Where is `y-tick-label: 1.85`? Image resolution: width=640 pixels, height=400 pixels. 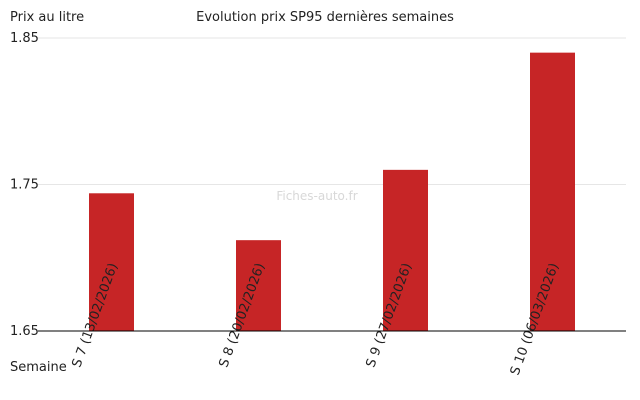 y-tick-label: 1.85 is located at coordinates (24, 38).